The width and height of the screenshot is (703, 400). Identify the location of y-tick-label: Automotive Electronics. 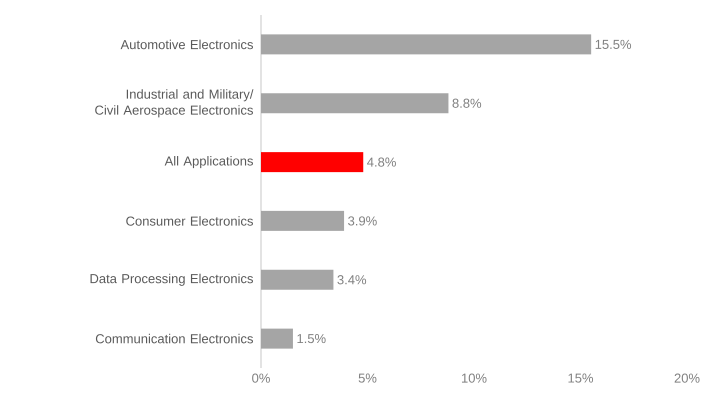
(186, 45).